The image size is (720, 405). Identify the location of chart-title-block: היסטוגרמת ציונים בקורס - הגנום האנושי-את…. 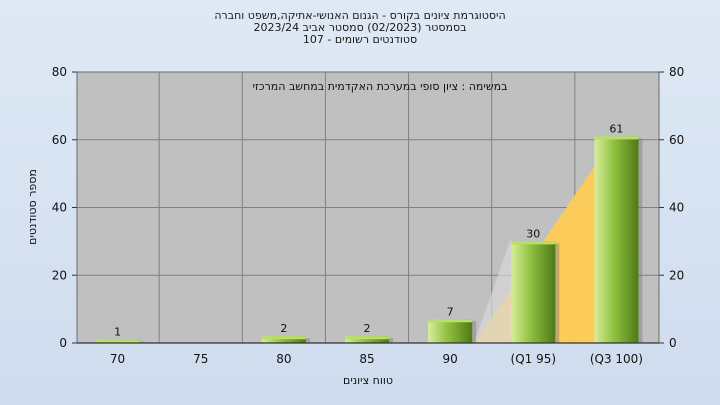
(360, 28).